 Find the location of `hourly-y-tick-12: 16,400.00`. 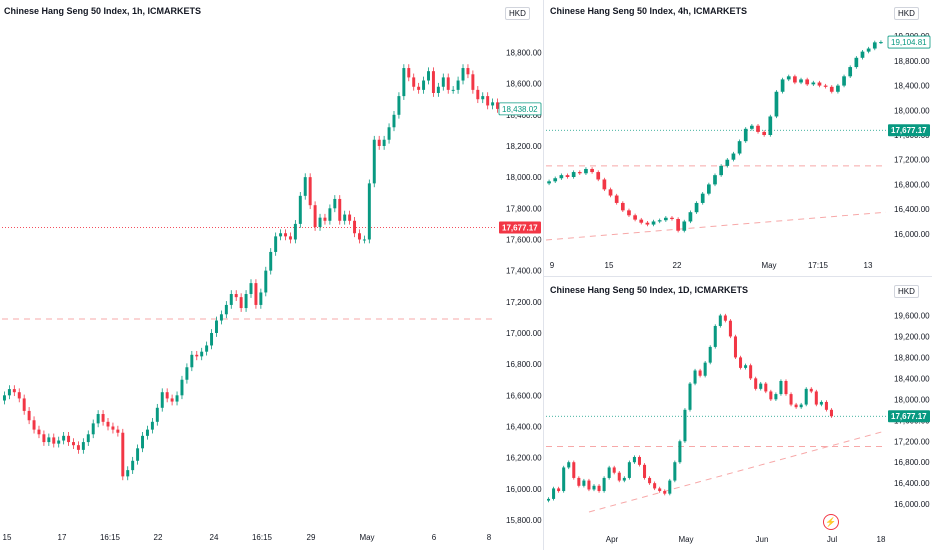

hourly-y-tick-12: 16,400.00 is located at coordinates (524, 426).